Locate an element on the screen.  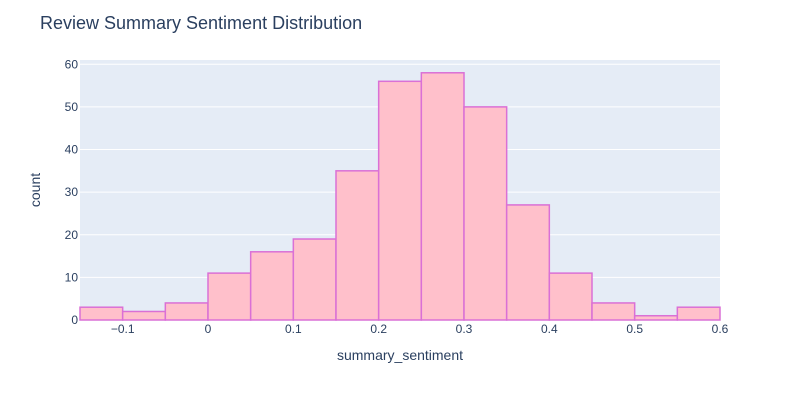
y-tick-label: 60 is located at coordinates (72, 64).